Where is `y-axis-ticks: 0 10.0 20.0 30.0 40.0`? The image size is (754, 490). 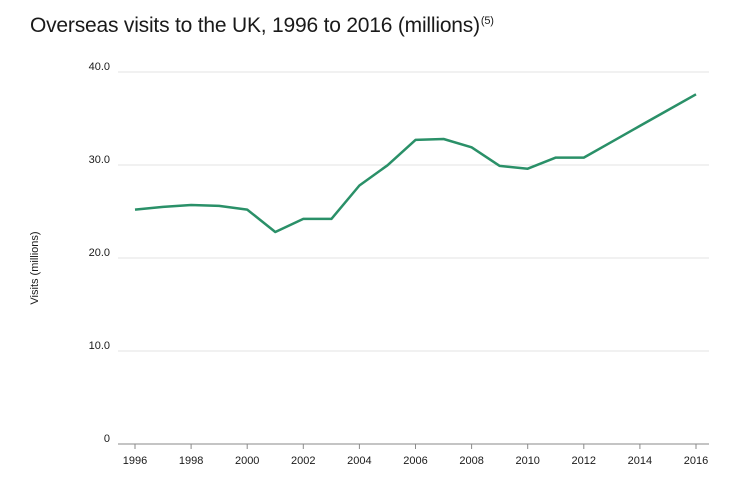 y-axis-ticks: 0 10.0 20.0 30.0 40.0 is located at coordinates (99, 253).